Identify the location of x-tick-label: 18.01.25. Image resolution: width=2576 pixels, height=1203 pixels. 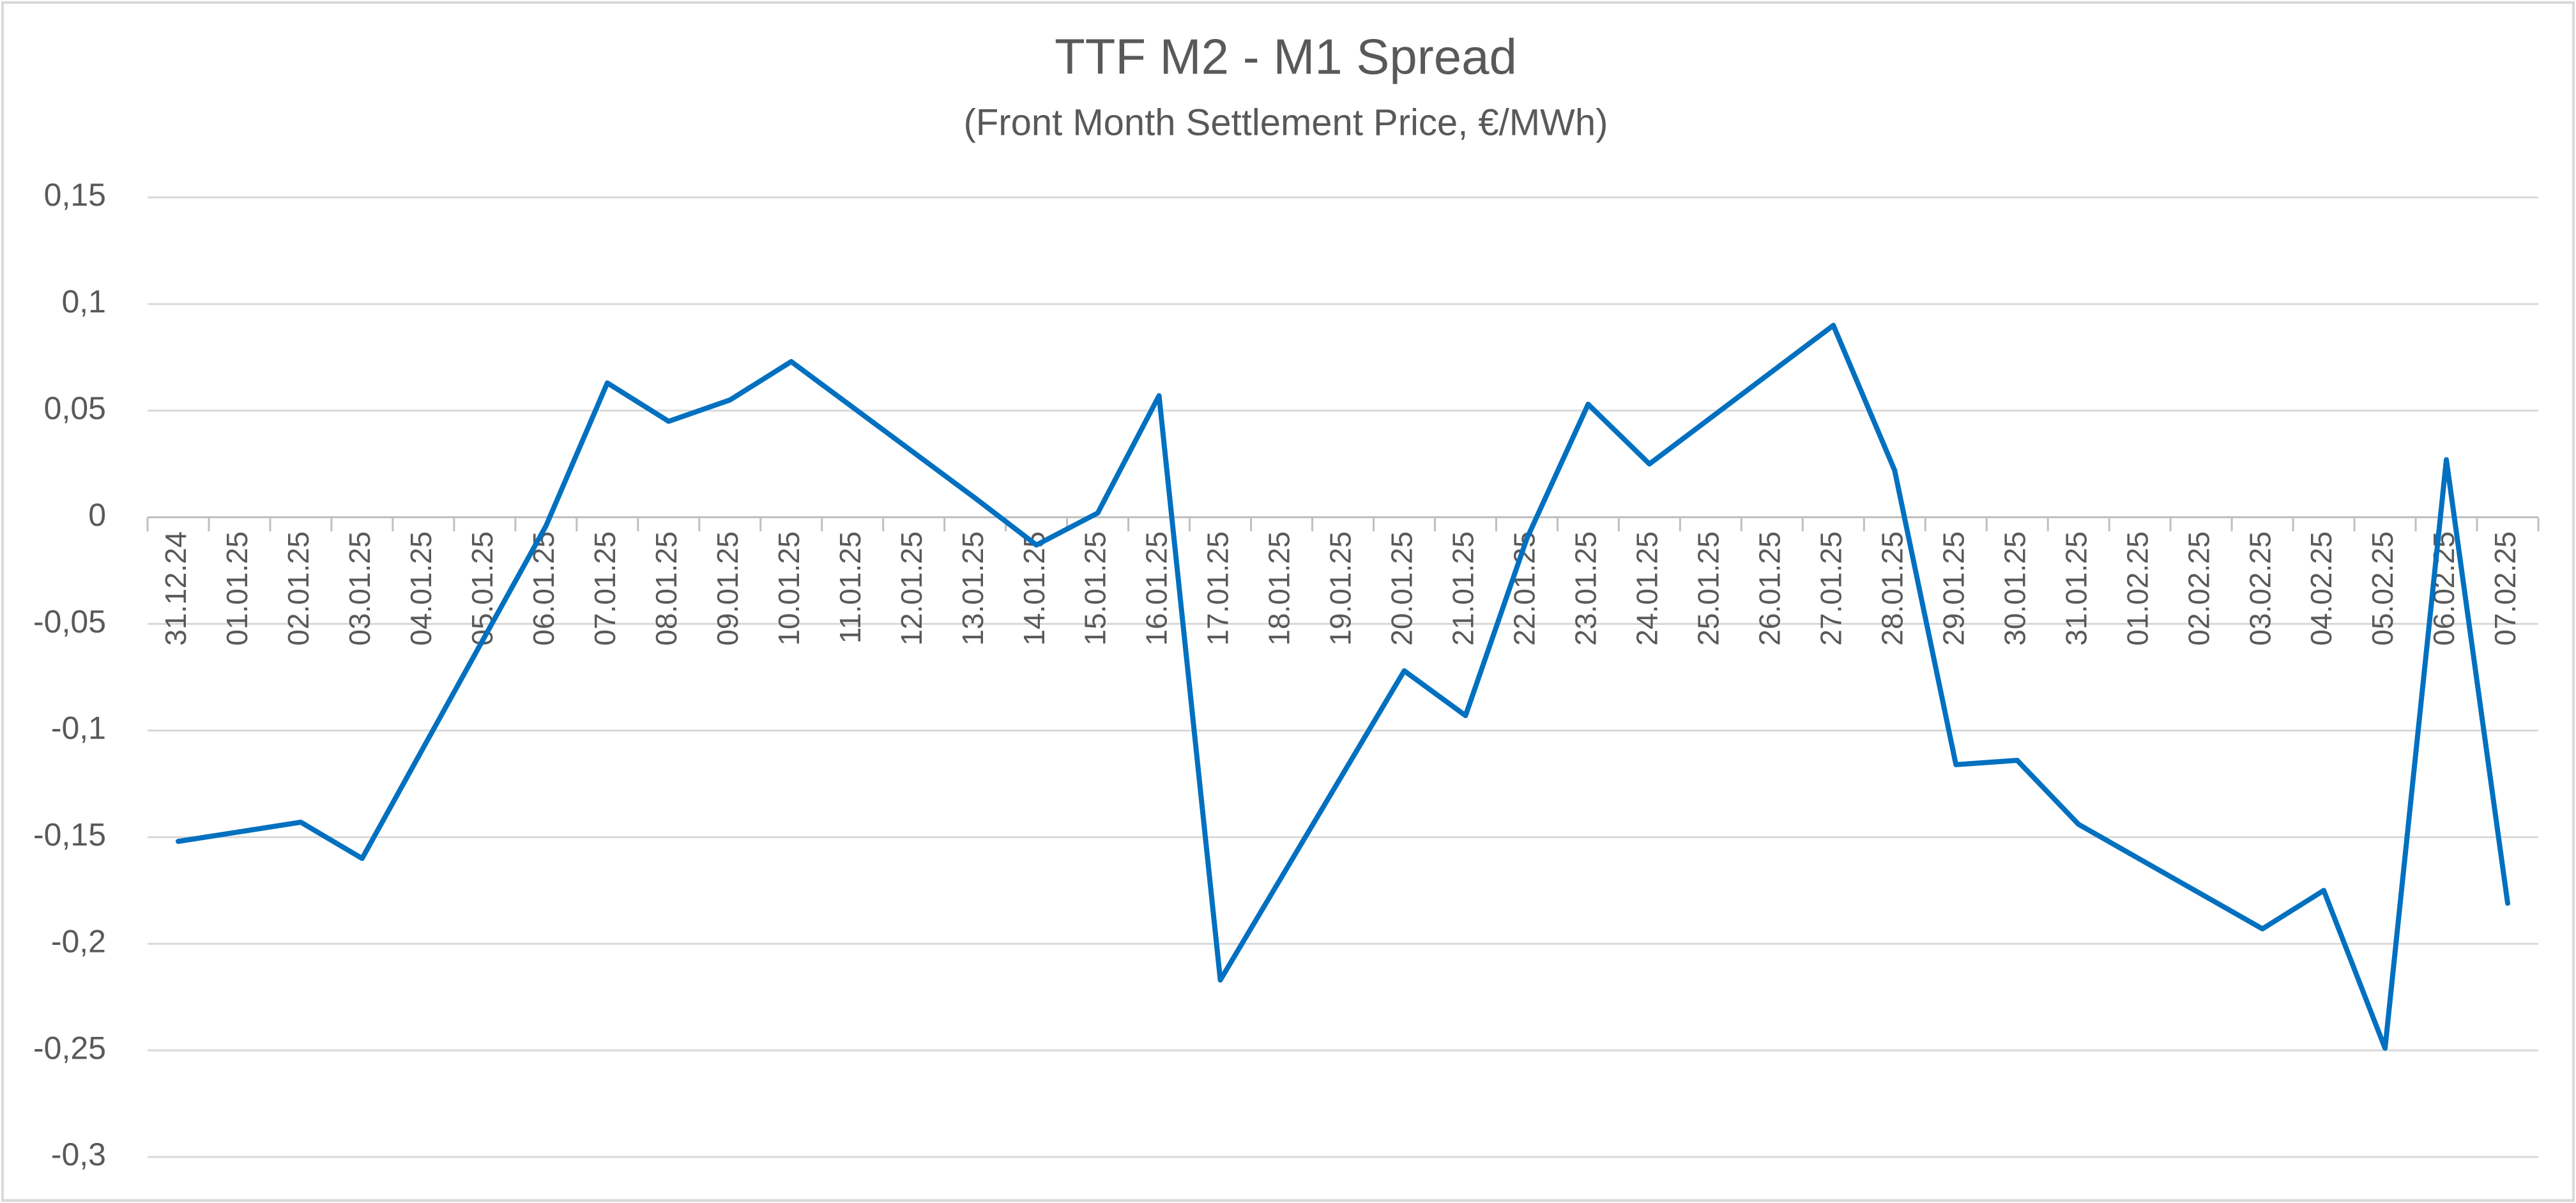
(1279, 589).